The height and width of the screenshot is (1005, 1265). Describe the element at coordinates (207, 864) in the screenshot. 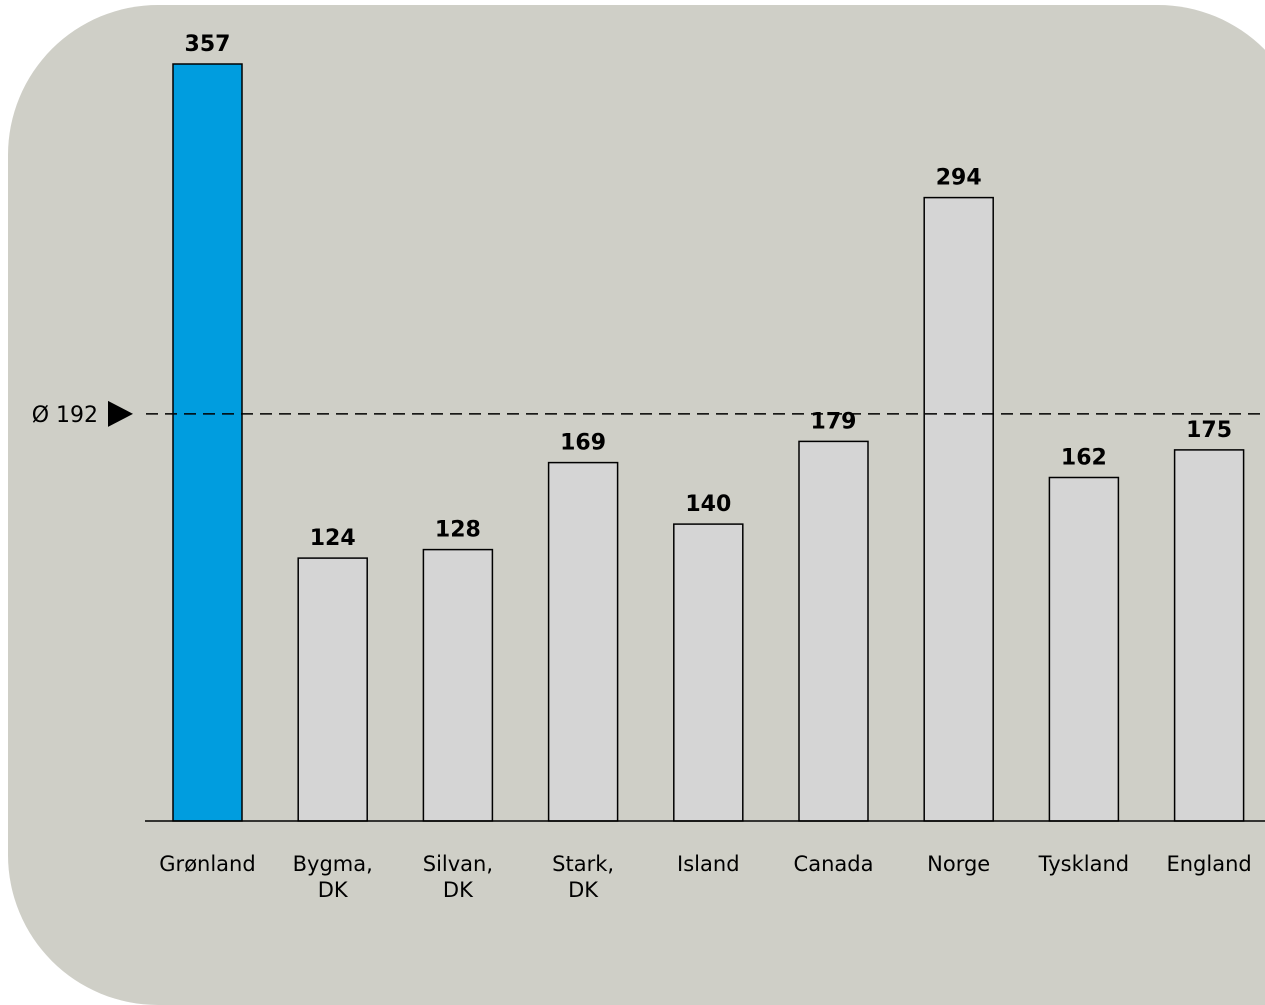

I see `category-label-0: Grønland` at that location.